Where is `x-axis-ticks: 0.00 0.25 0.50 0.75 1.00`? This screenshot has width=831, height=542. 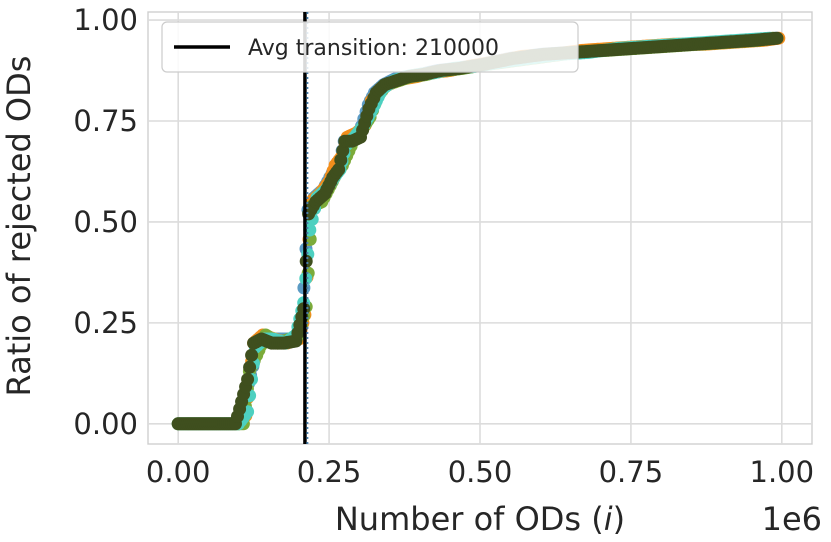
x-axis-ticks: 0.00 0.25 0.50 0.75 1.00 is located at coordinates (480, 472).